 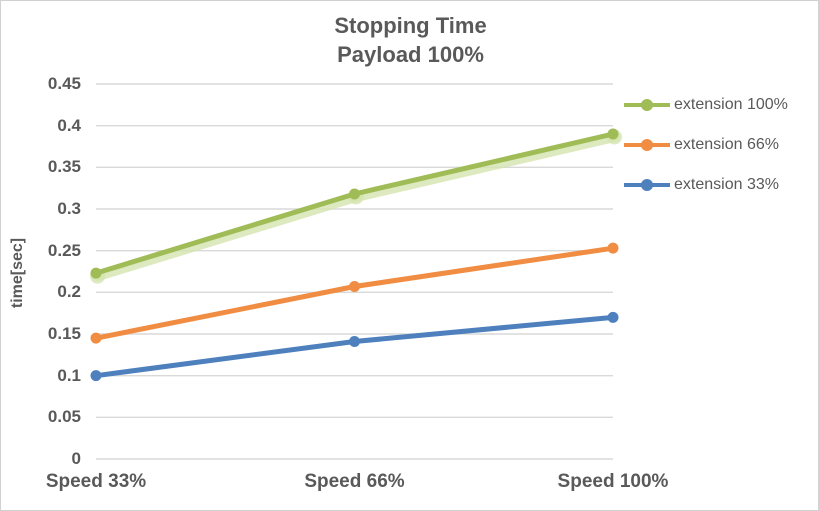 I want to click on x-tick-label: Speed 100%, so click(x=613, y=481).